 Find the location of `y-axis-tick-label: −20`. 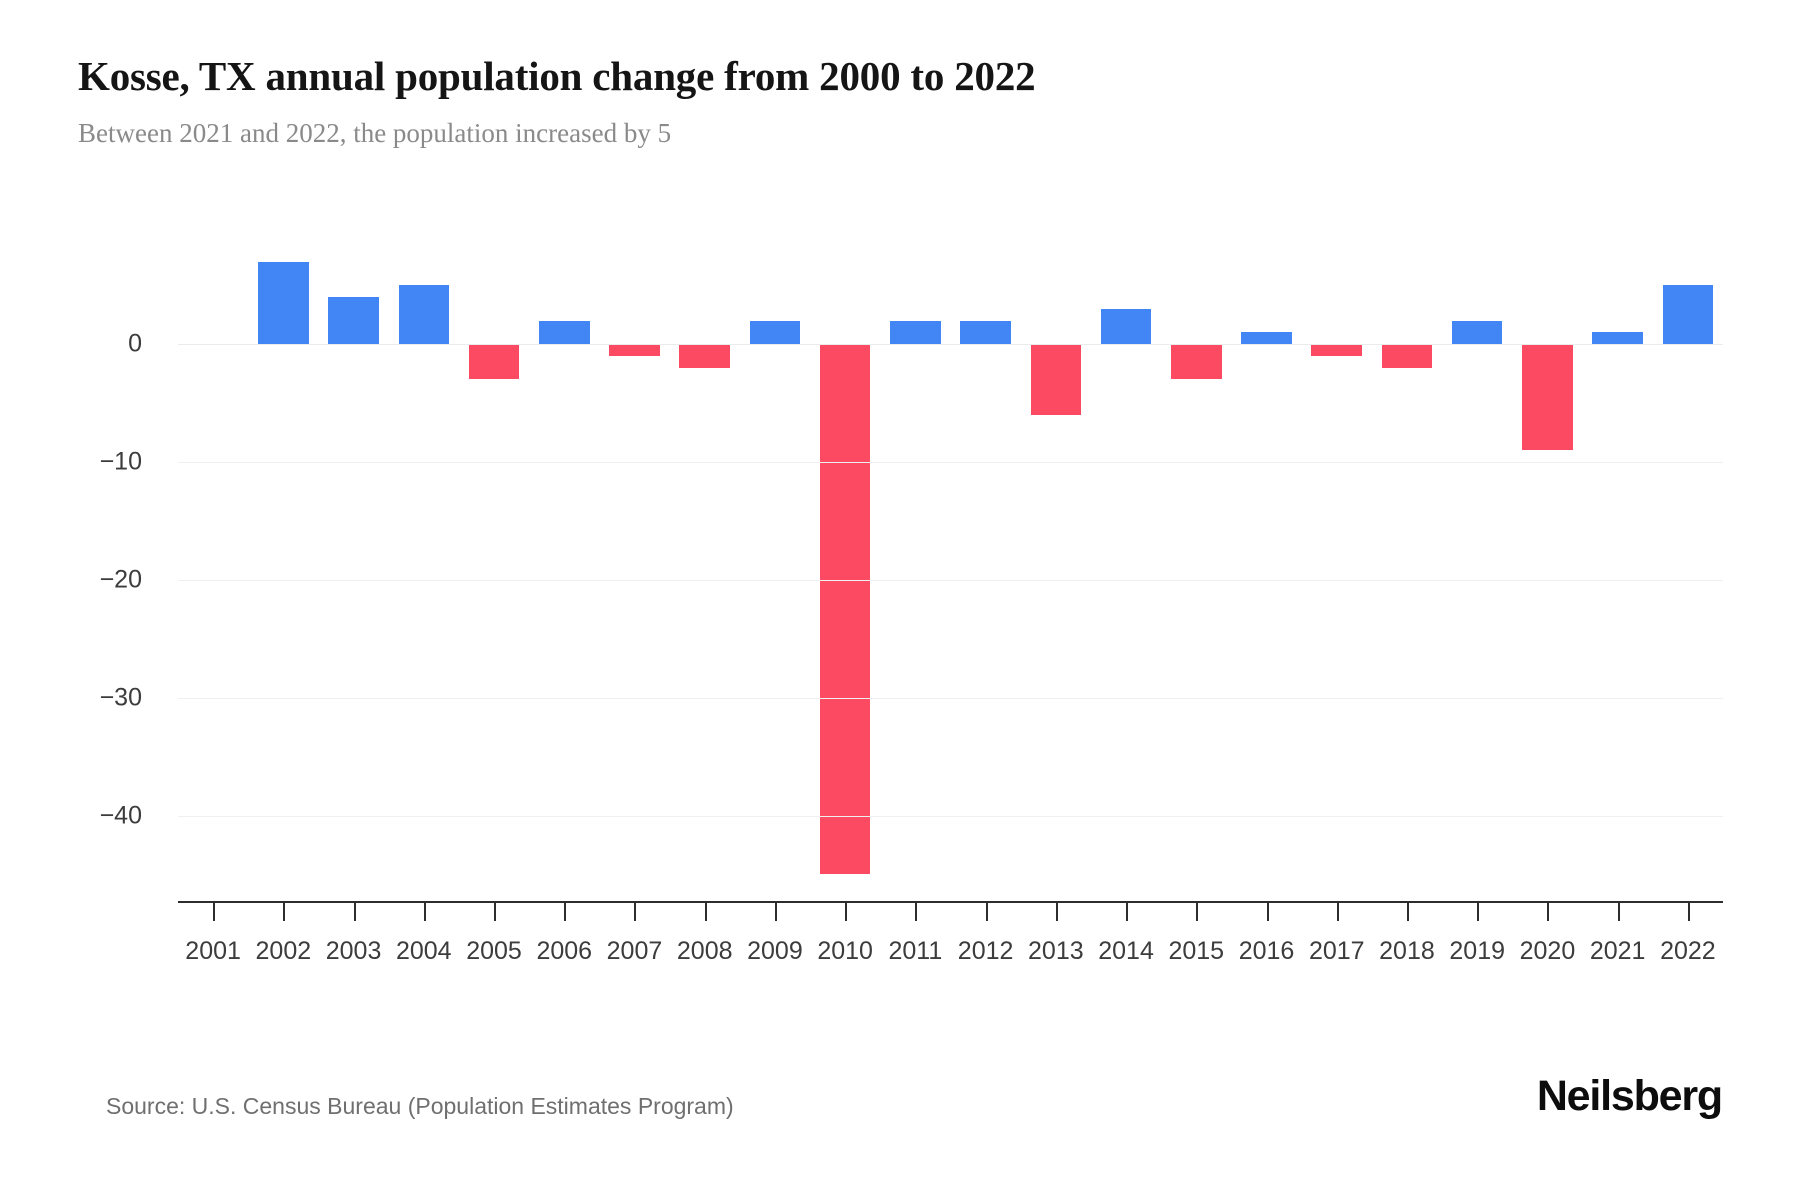

y-axis-tick-label: −20 is located at coordinates (120, 579).